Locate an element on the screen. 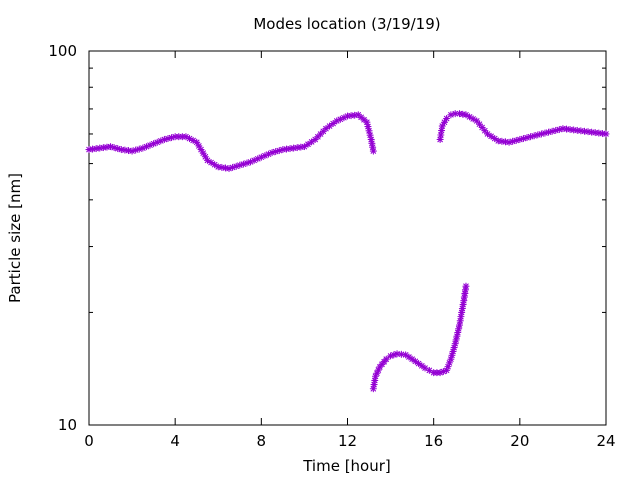 Image resolution: width=640 pixels, height=480 pixels. x-tick-label: 4 is located at coordinates (175, 441).